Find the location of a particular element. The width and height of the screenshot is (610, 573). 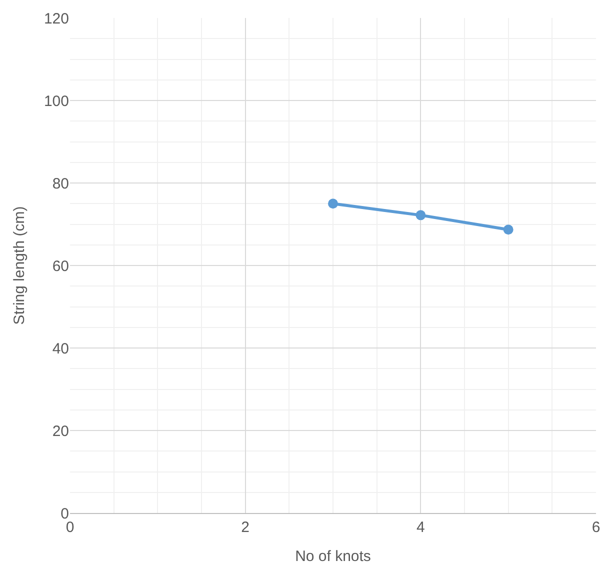

y-axis-title: String length (cm) is located at coordinates (19, 265).